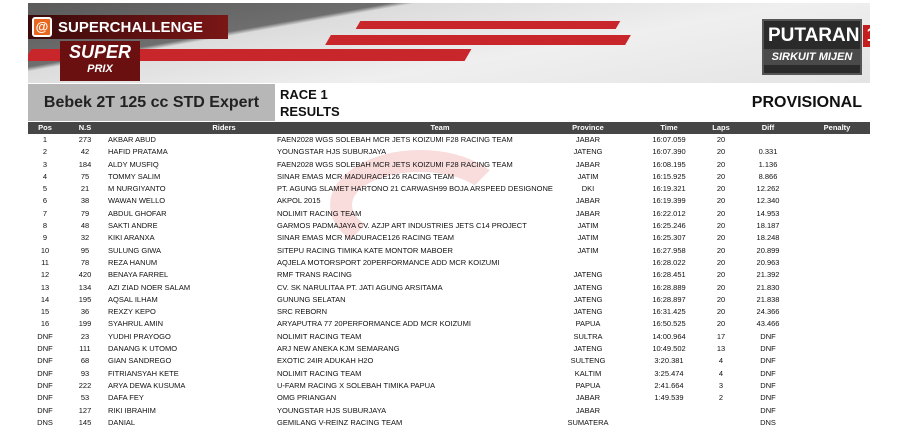 The height and width of the screenshot is (440, 900). I want to click on cell-number: 222, so click(85, 385).